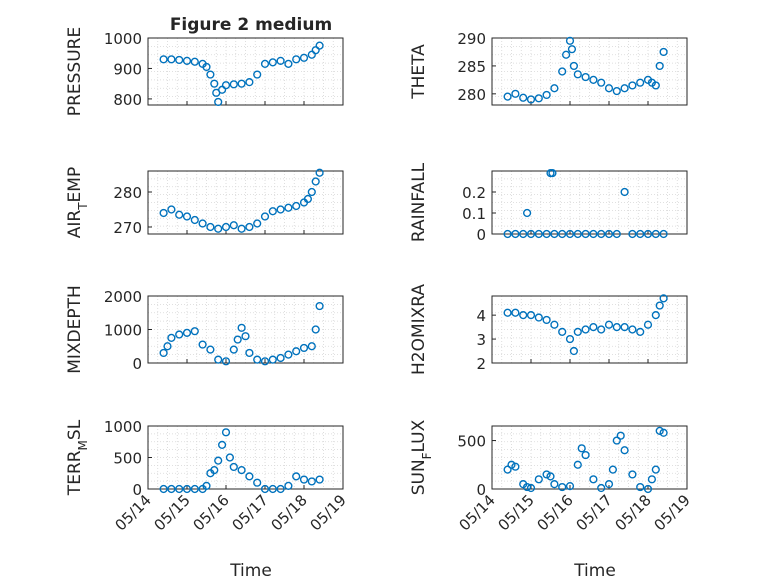  I want to click on x-tick-label: 05/19, so click(672, 512).